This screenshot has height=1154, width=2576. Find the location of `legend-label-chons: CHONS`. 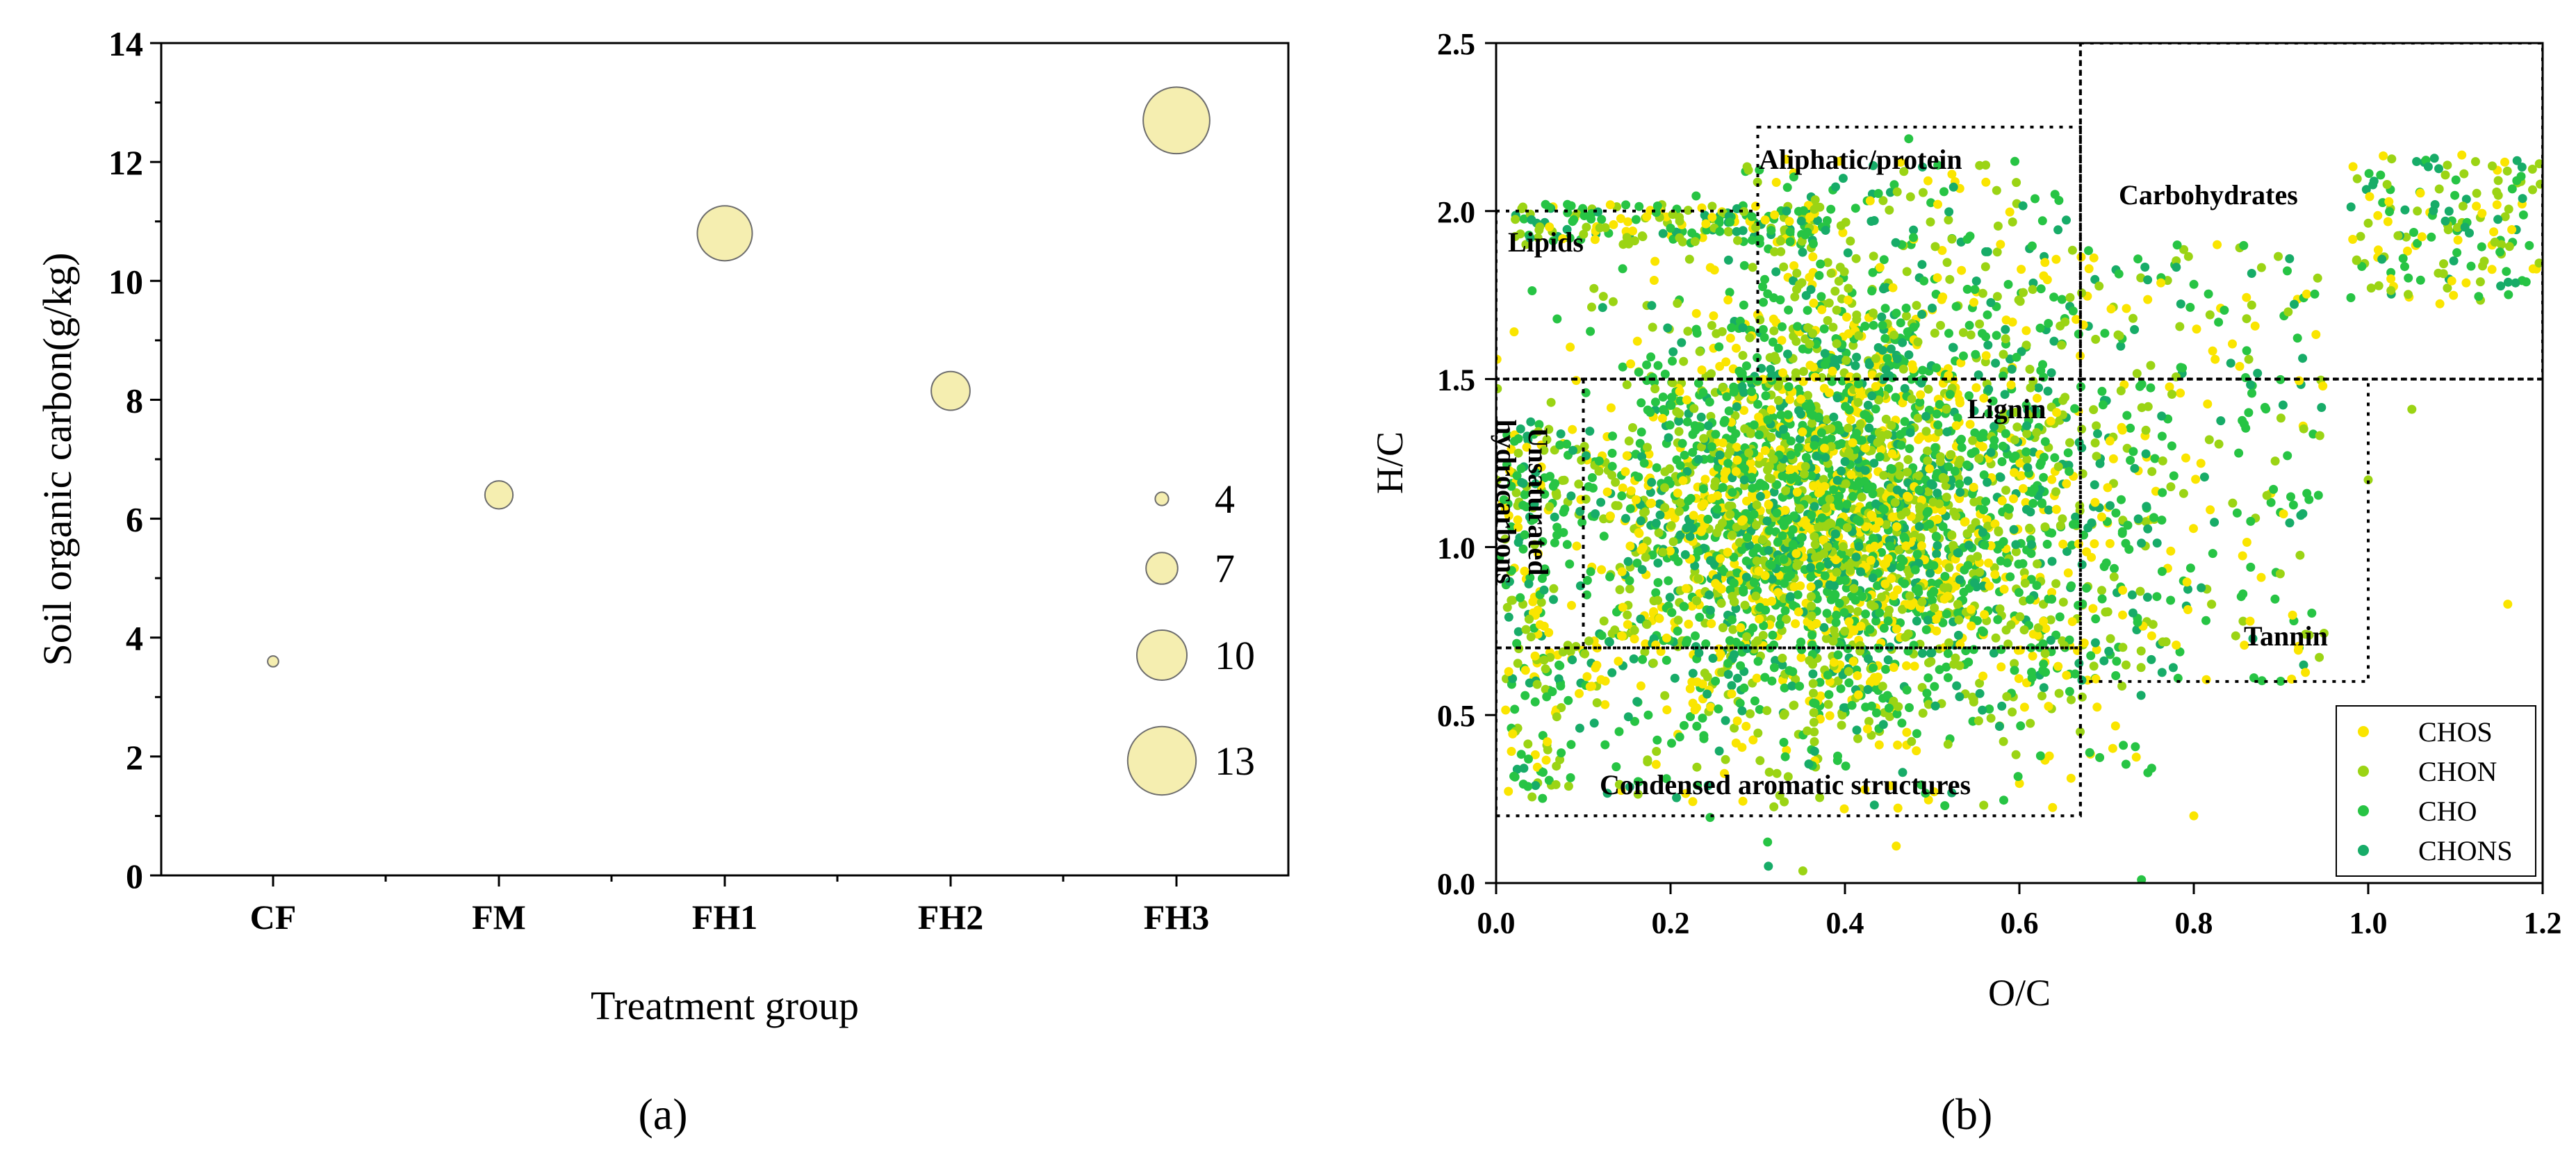

legend-label-chons: CHONS is located at coordinates (2465, 851).